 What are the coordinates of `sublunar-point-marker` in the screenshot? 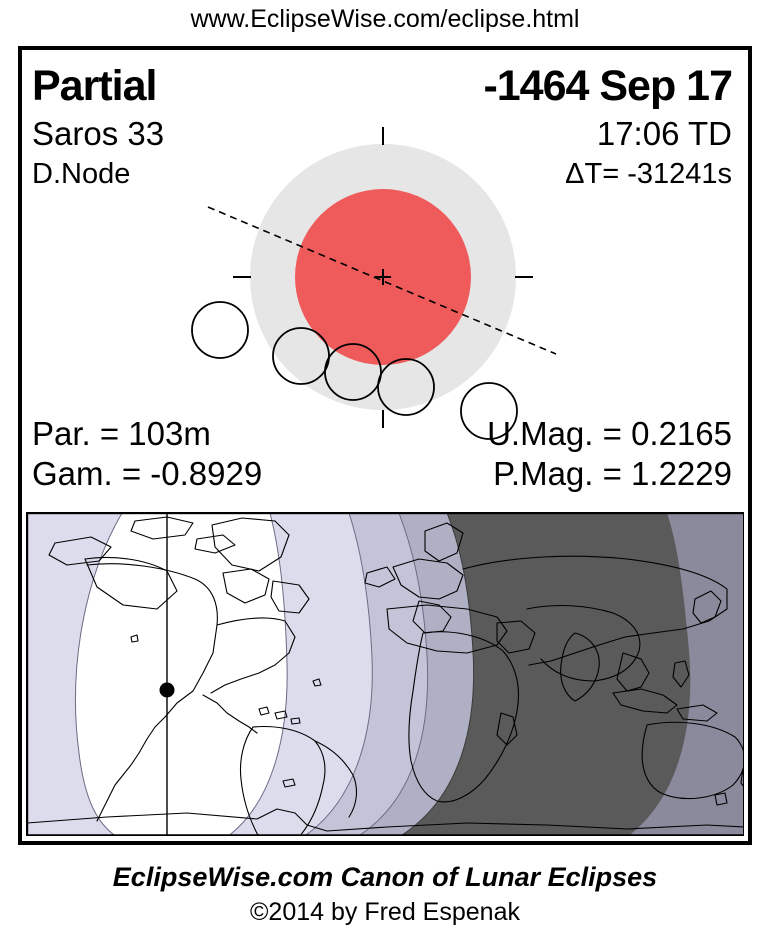 It's located at (167, 690).